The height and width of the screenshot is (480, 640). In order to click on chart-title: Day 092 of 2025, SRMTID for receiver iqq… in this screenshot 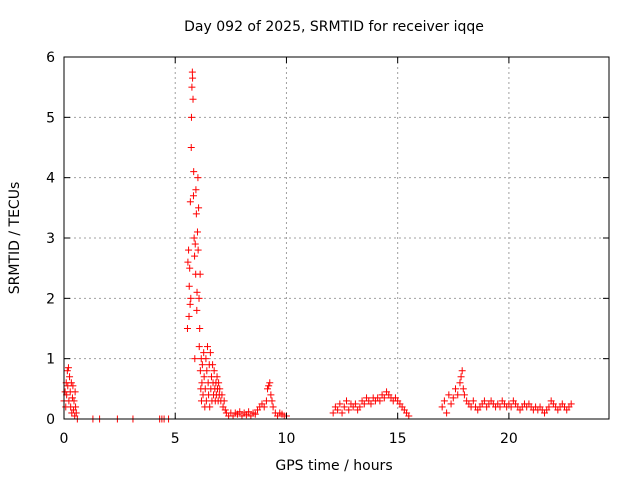, I will do `click(334, 27)`.